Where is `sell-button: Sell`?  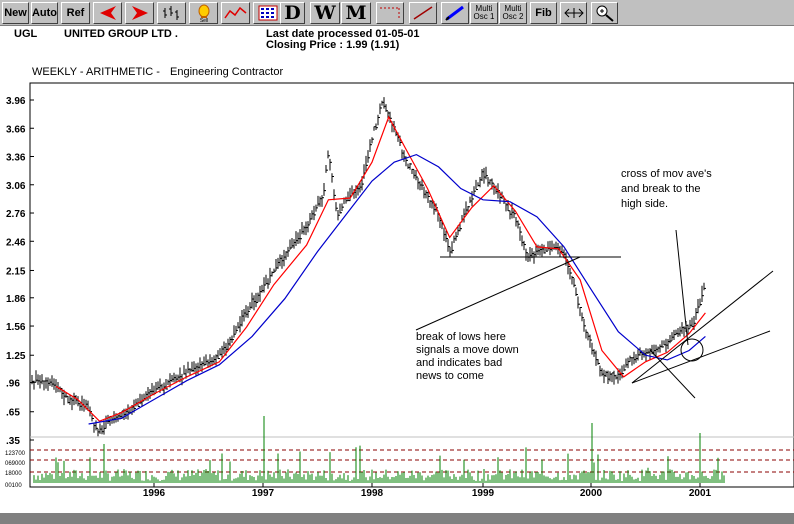
sell-button: Sell is located at coordinates (203, 13).